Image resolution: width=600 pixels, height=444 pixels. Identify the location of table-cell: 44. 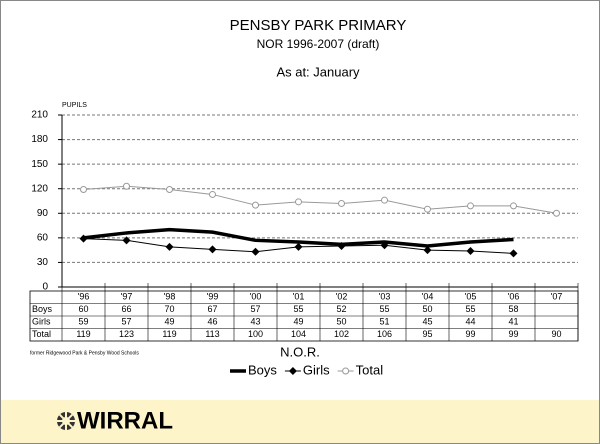
(470, 322).